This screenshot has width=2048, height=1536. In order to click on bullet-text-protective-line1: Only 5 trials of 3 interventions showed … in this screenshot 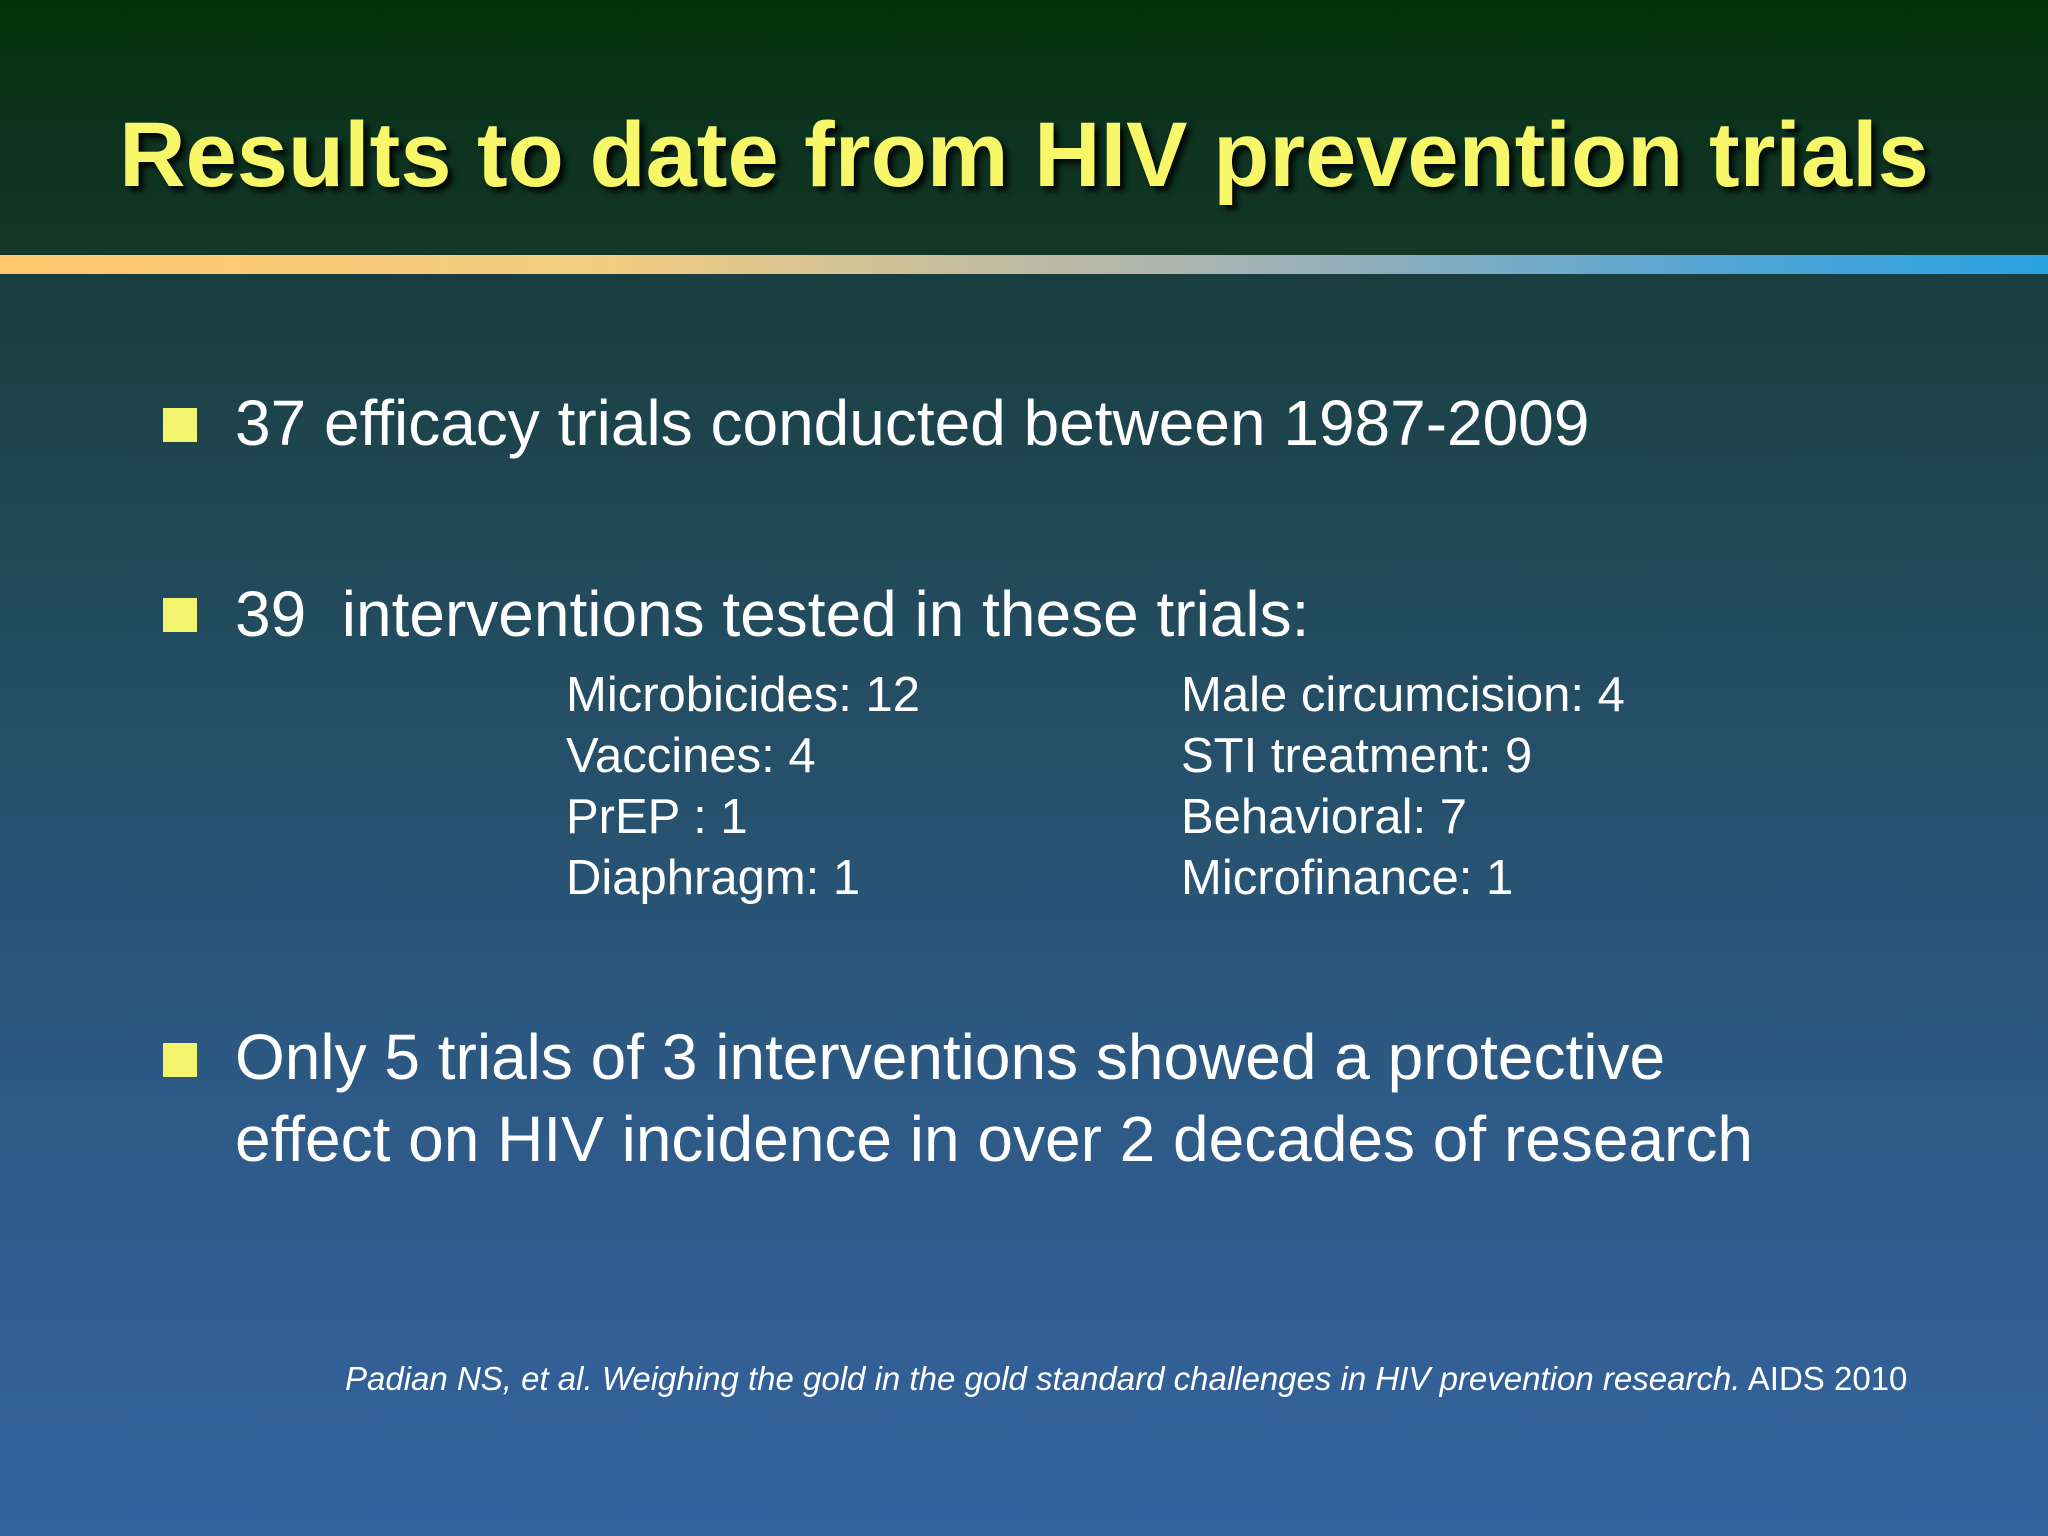, I will do `click(950, 1057)`.